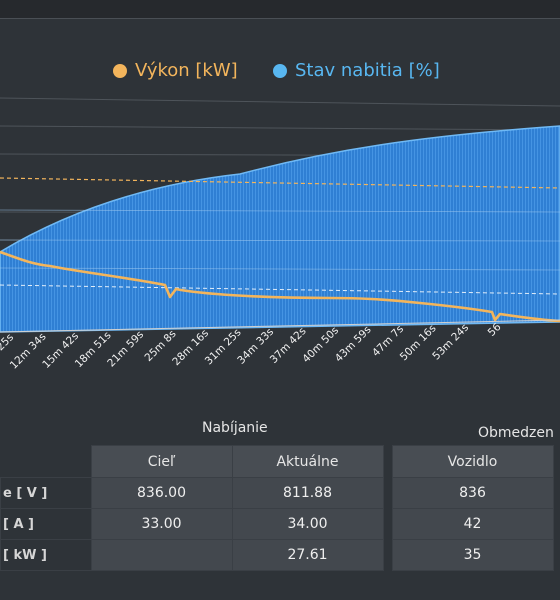  What do you see at coordinates (516, 433) in the screenshot?
I see `limits-title: Obmedzen` at bounding box center [516, 433].